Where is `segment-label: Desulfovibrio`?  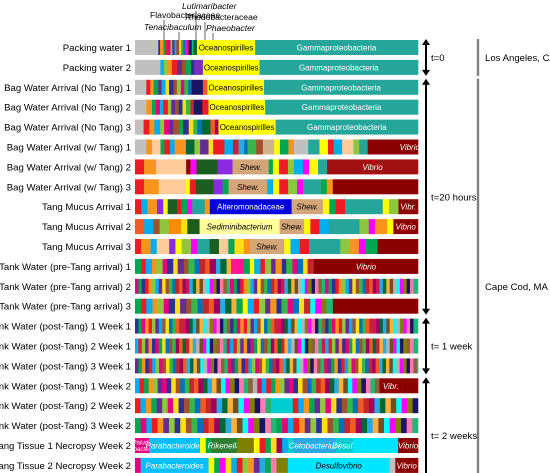
segment-label: Desulfovibrio is located at coordinates (339, 465).